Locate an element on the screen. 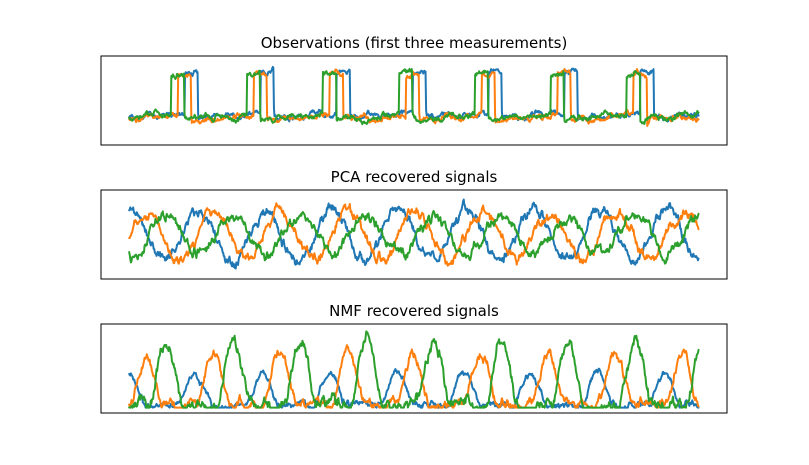  panel-2-series-1-line is located at coordinates (414, 376).